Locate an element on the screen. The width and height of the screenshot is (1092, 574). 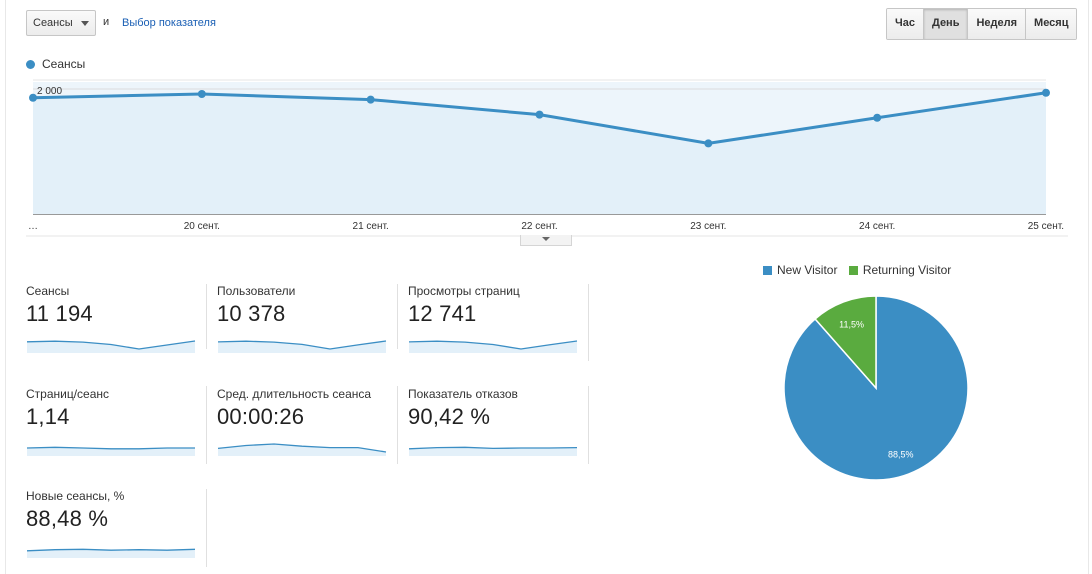
pie-legend-label: Returning Visitor is located at coordinates (907, 270).